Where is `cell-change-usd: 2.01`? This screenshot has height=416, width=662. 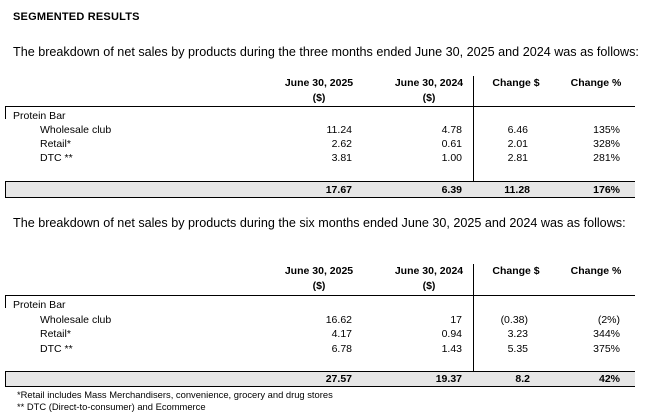 cell-change-usd: 2.01 is located at coordinates (517, 144).